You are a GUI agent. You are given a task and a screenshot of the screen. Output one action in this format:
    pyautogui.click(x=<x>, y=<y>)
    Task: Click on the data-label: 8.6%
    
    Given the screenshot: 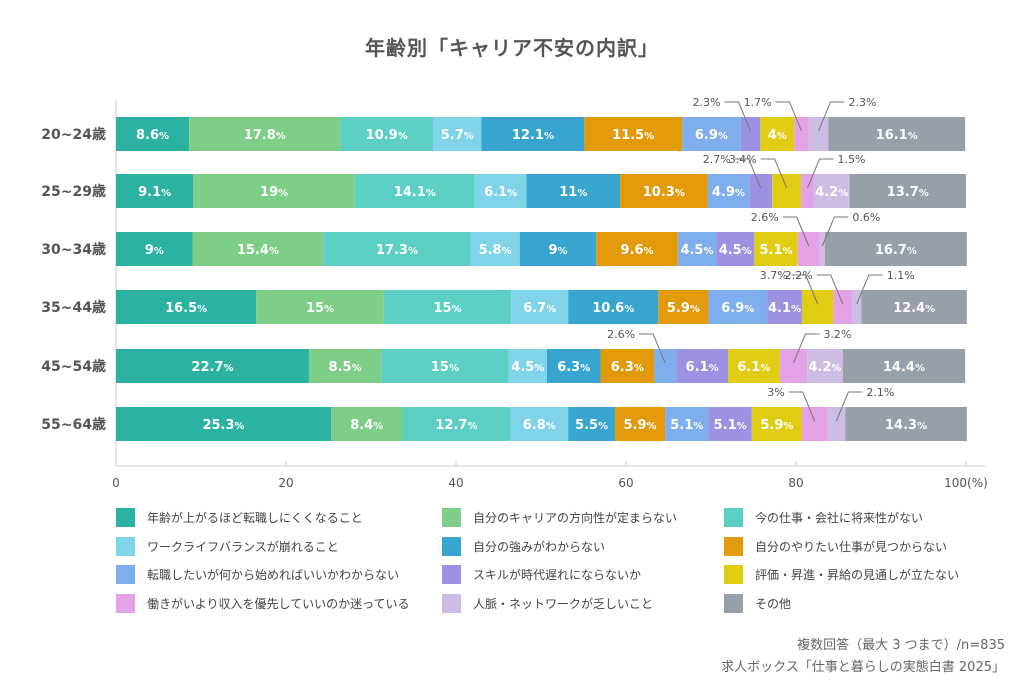 What is the action you would take?
    pyautogui.click(x=152, y=135)
    